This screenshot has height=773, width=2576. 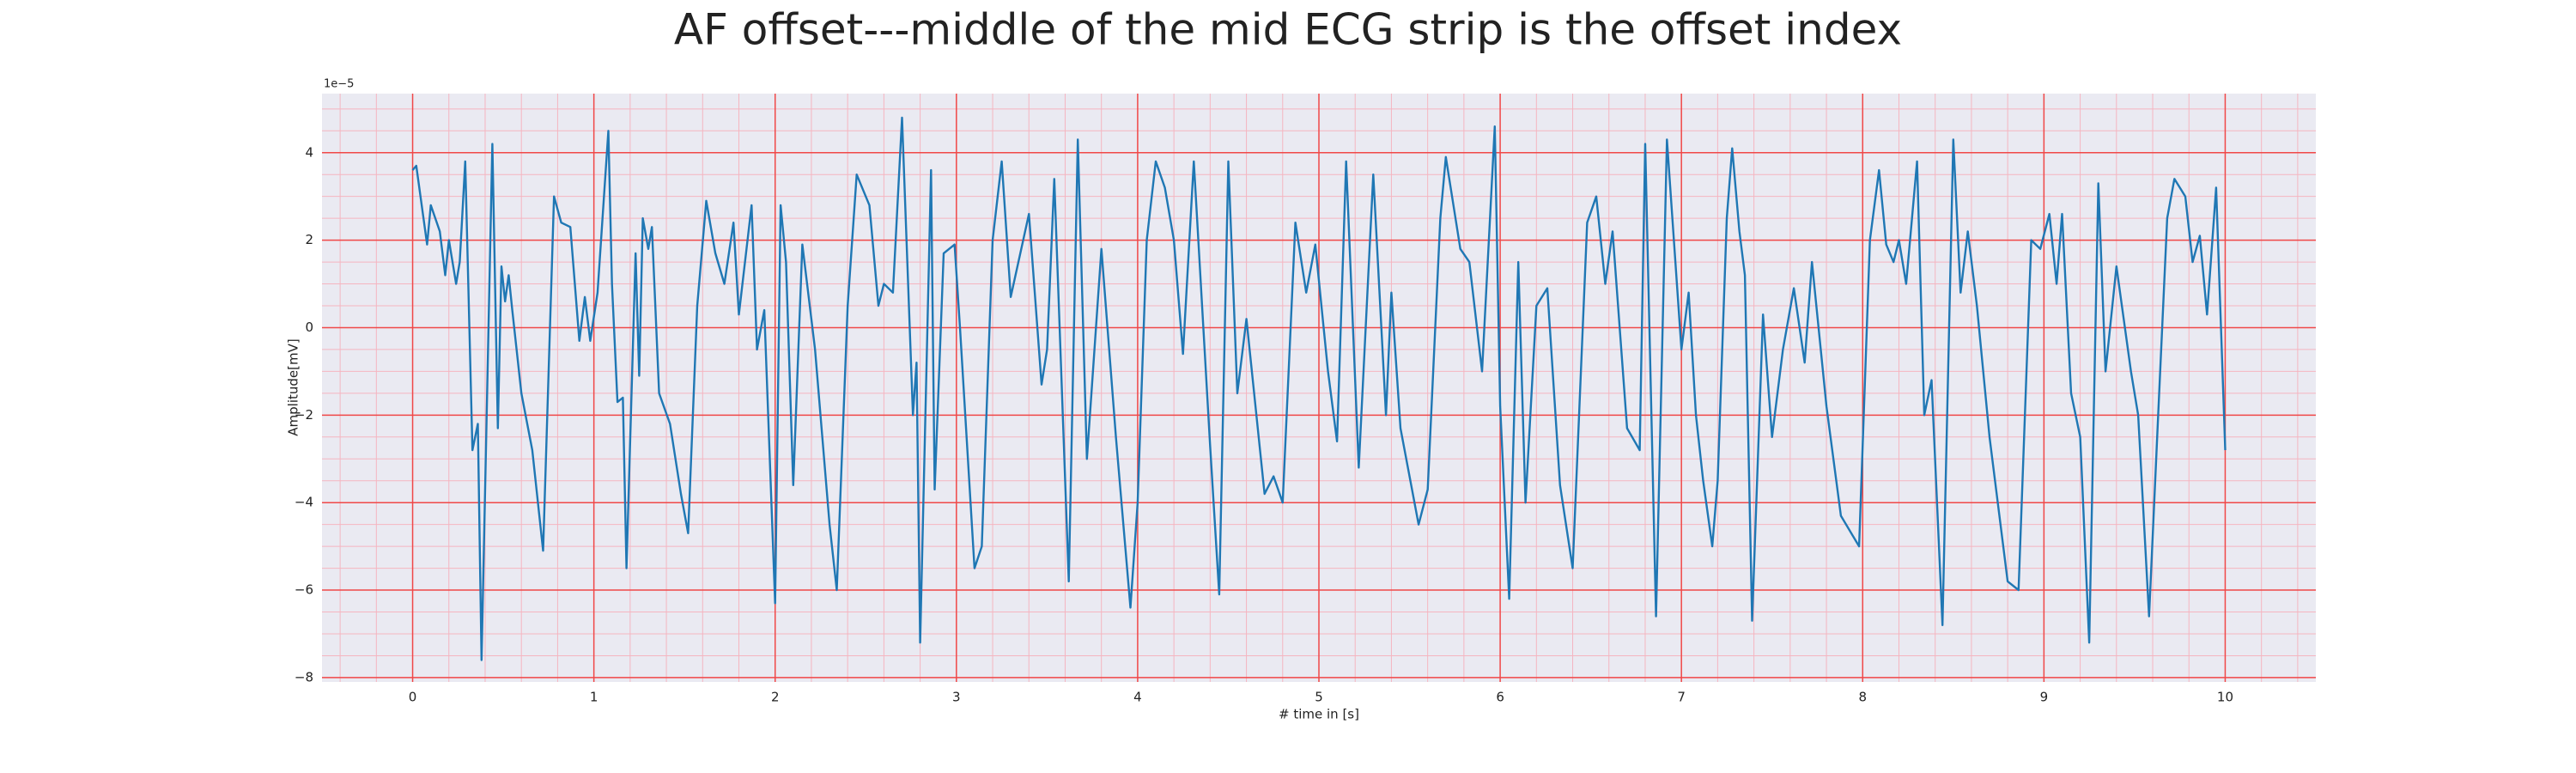 What do you see at coordinates (304, 590) in the screenshot?
I see `y-tick-label: −6` at bounding box center [304, 590].